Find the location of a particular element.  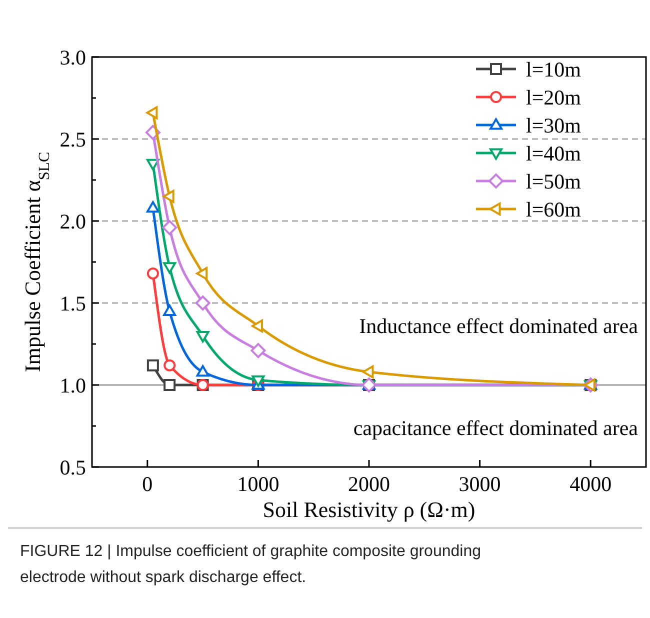

y-tick-label: 3.0 is located at coordinates (73, 57).